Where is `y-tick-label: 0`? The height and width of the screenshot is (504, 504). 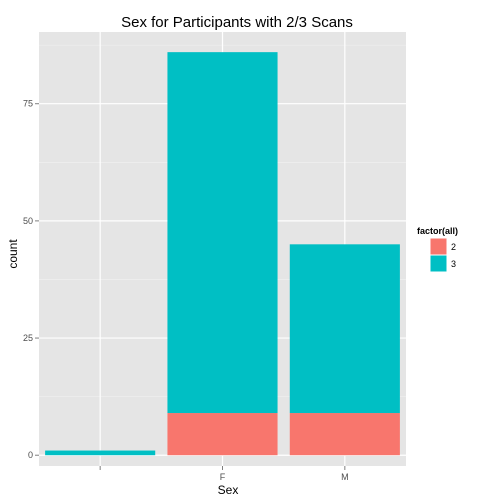
y-tick-label: 0 is located at coordinates (30, 455).